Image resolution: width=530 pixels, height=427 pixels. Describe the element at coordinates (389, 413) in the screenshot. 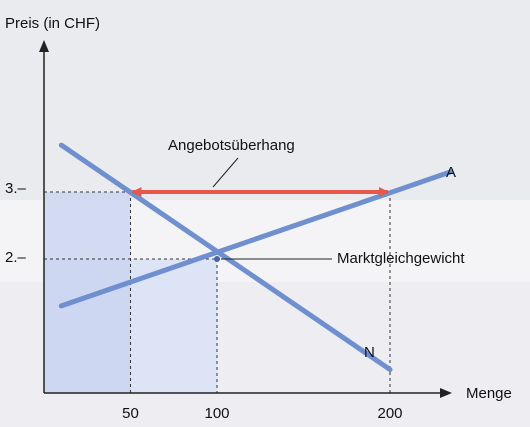

I see `x-tick-label: 200` at that location.